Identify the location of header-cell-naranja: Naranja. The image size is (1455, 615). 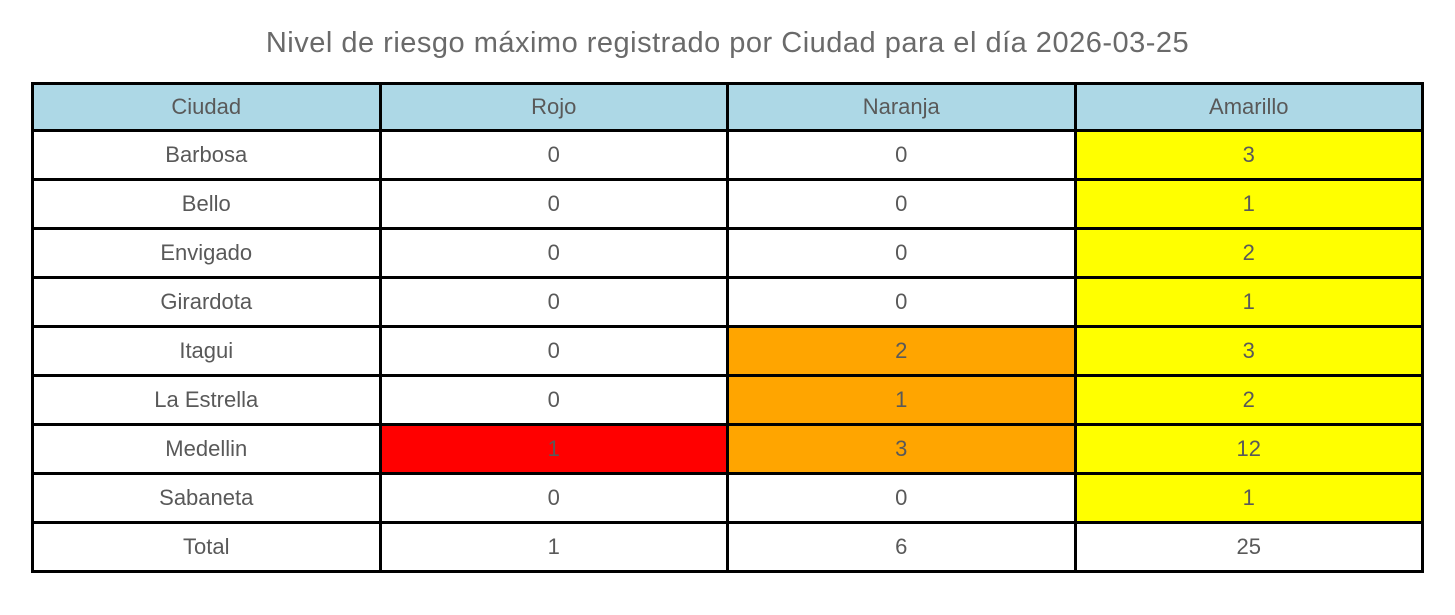
(901, 107).